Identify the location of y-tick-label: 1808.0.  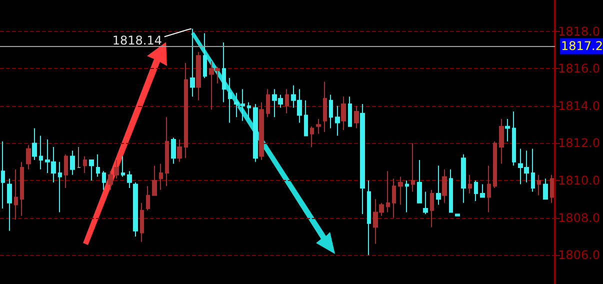
(579, 217).